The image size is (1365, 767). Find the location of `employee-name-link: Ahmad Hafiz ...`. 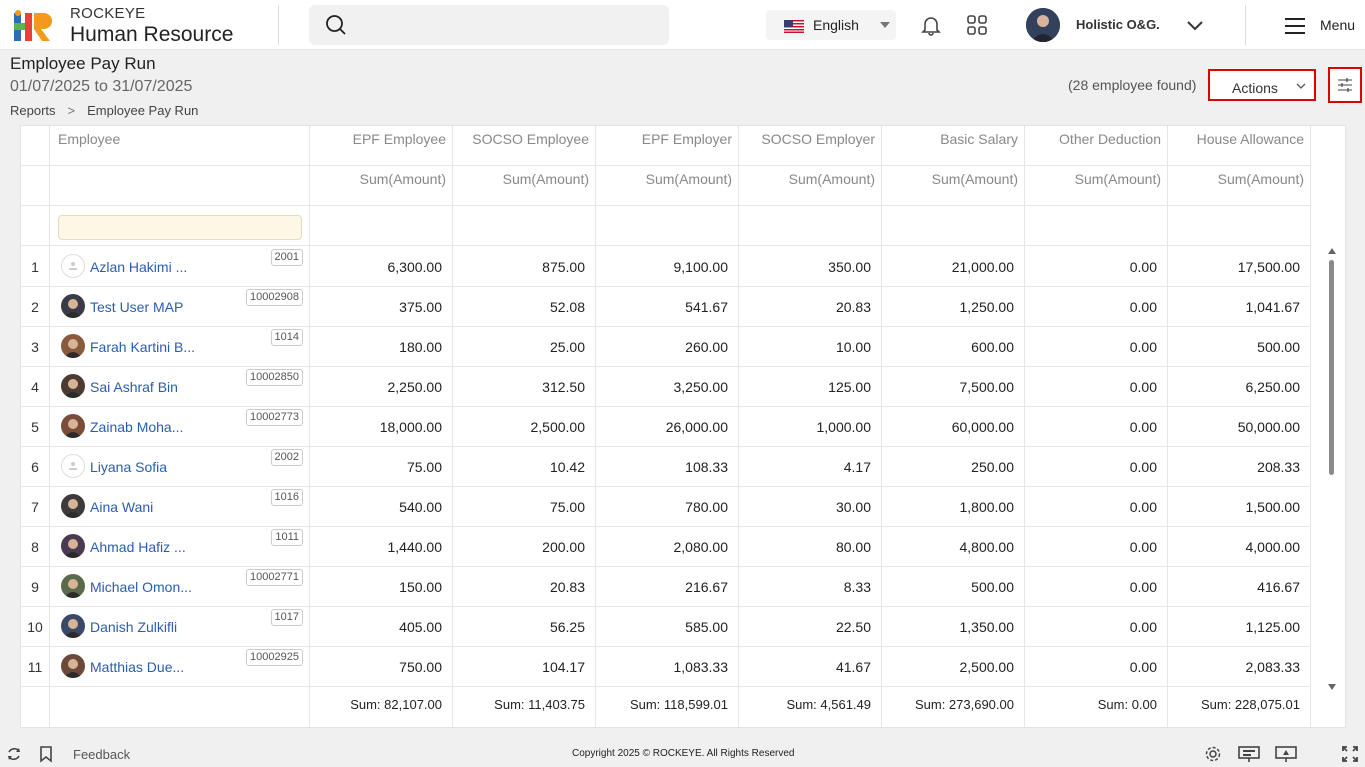

employee-name-link: Ahmad Hafiz ... is located at coordinates (138, 547).